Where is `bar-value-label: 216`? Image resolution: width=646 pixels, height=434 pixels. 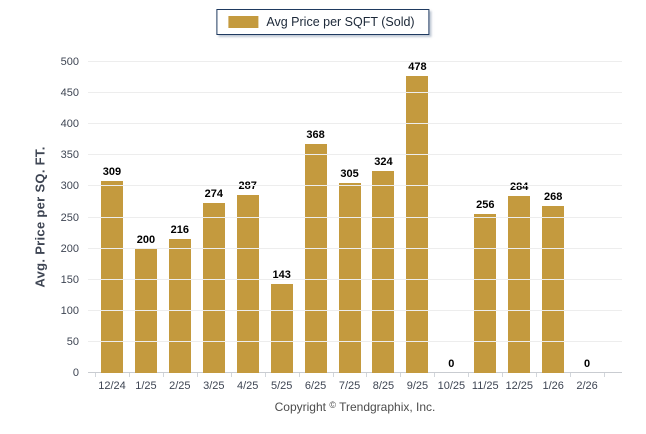 bar-value-label: 216 is located at coordinates (180, 229).